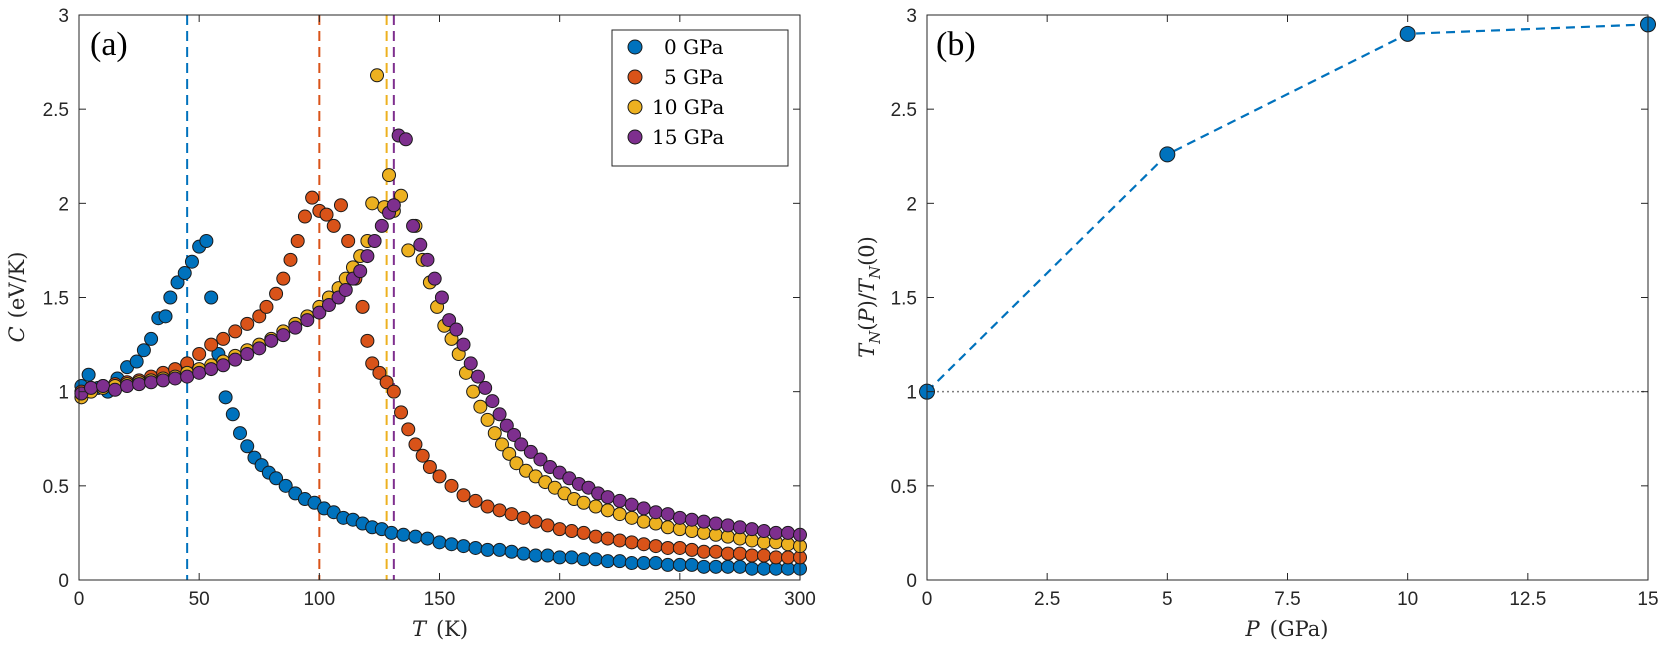 The image size is (1661, 649). I want to click on x-tick-label-a: 300, so click(800, 599).